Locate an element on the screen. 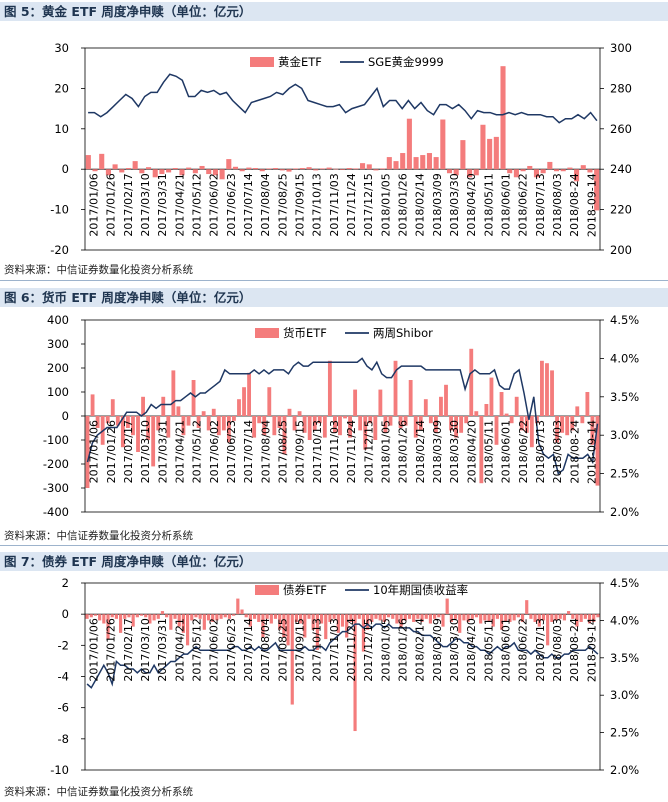 Image resolution: width=668 pixels, height=802 pixels. x-tick-label: 2018/03/09 is located at coordinates (437, 204).